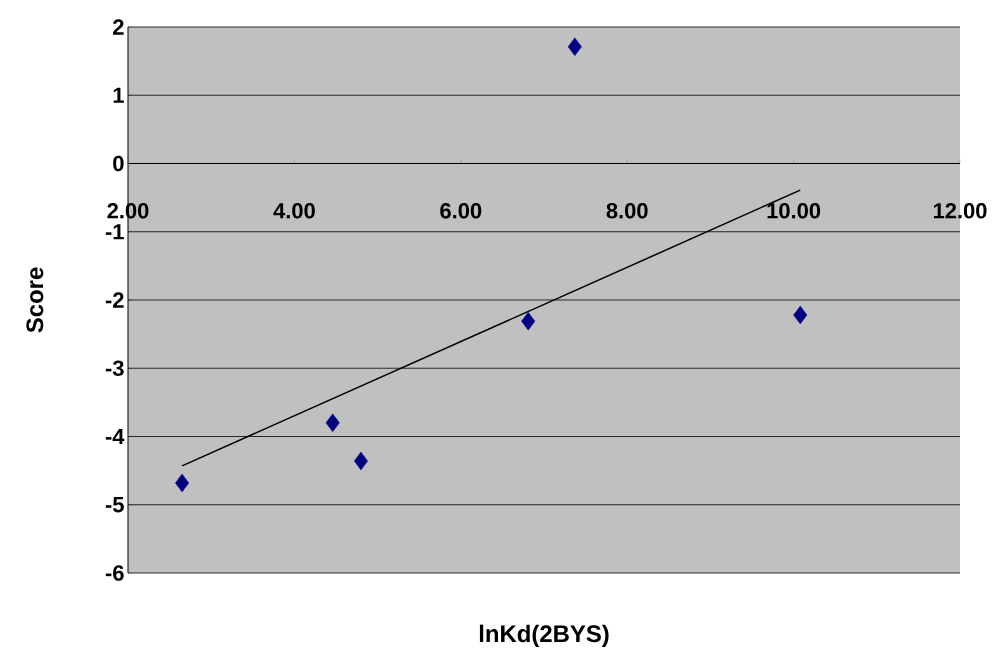  I want to click on x-tick-label: 12.00, so click(960, 211).